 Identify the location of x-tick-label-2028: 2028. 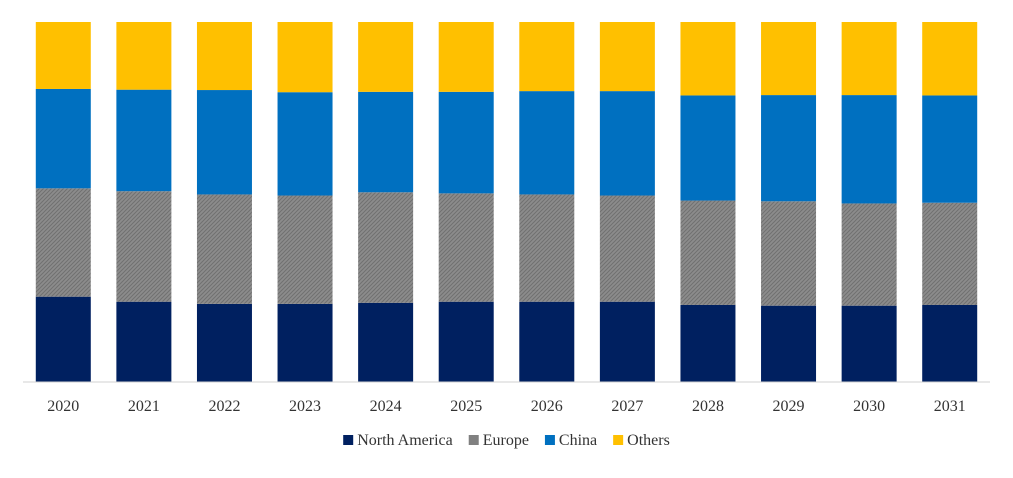
(708, 406).